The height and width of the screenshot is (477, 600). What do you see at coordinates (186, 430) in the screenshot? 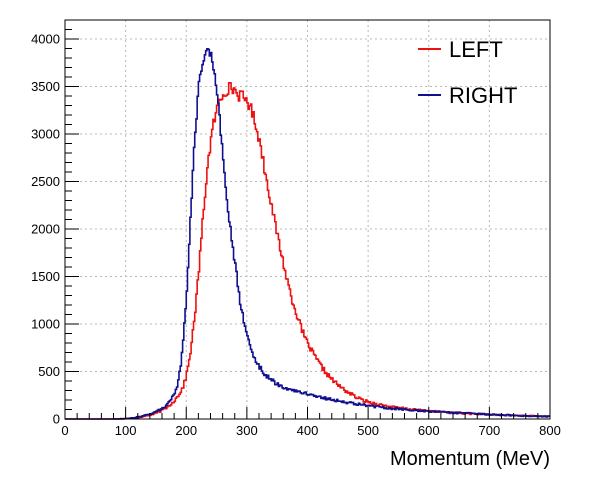
I see `x-tick-label: 200` at bounding box center [186, 430].